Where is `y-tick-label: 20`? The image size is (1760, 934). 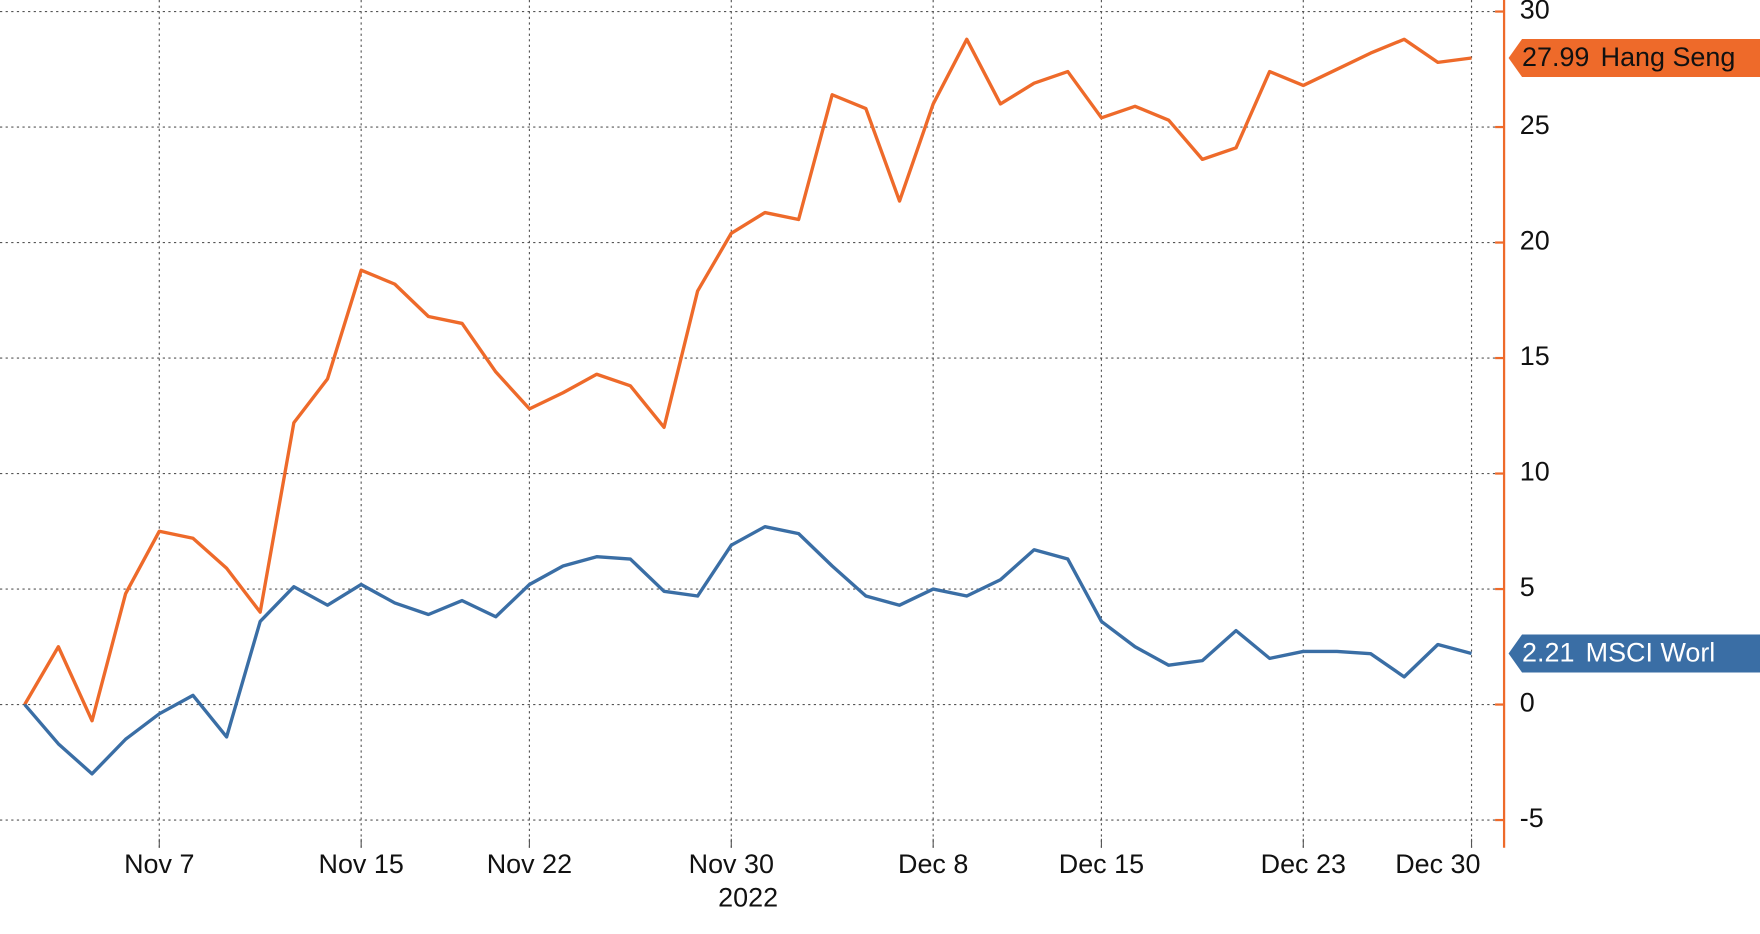 y-tick-label: 20 is located at coordinates (1535, 241).